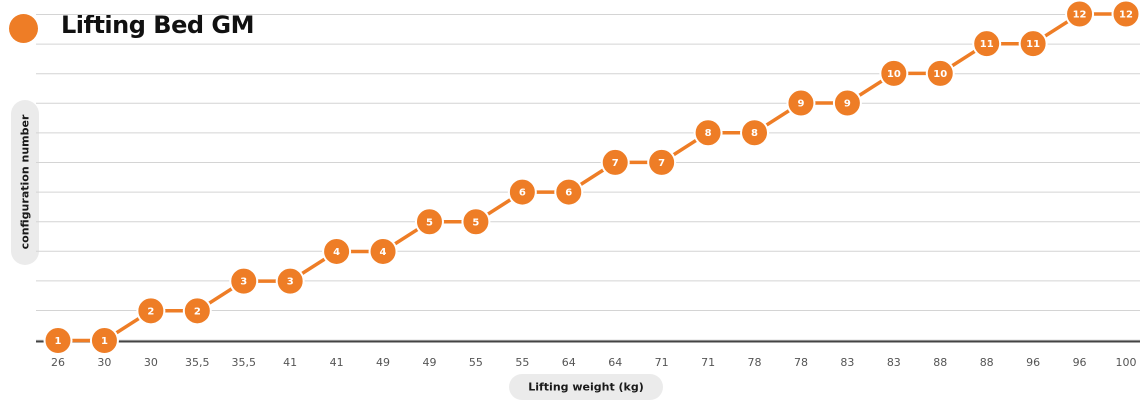 This screenshot has width=1140, height=400. I want to click on x-tick-label: 35,5, so click(243, 362).